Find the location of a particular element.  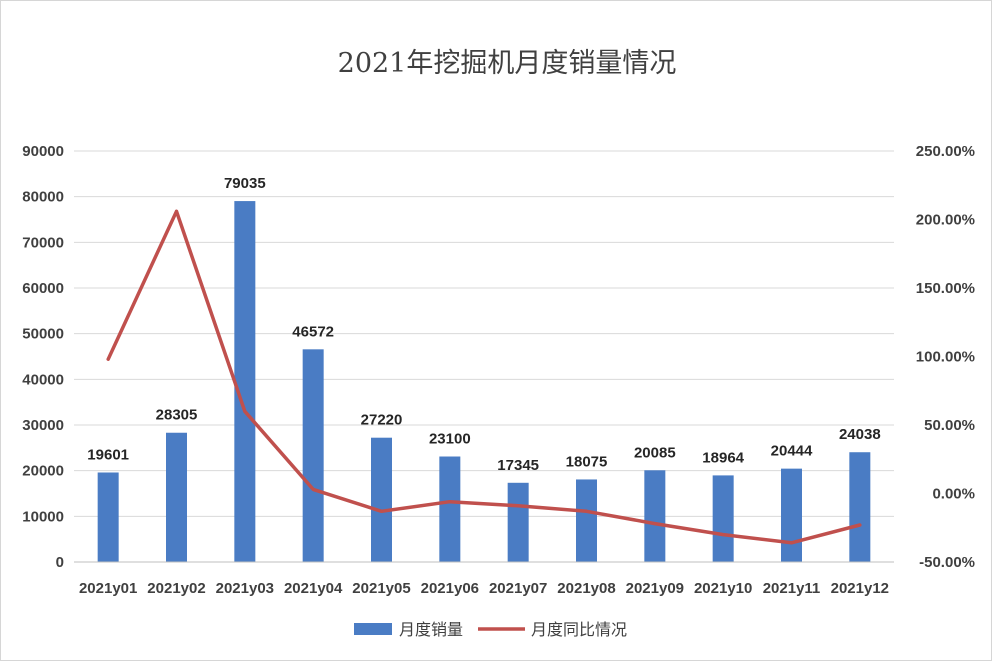

left-tick-label: 70000 is located at coordinates (43, 242).